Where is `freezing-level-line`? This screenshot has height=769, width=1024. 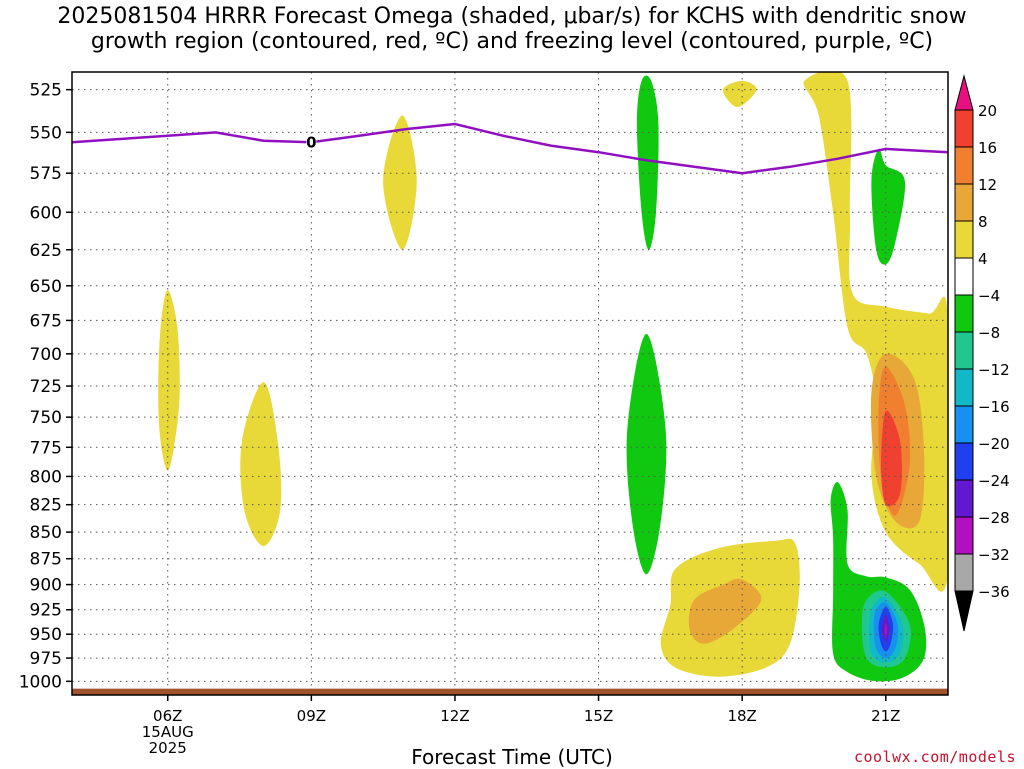
freezing-level-line is located at coordinates (510, 148).